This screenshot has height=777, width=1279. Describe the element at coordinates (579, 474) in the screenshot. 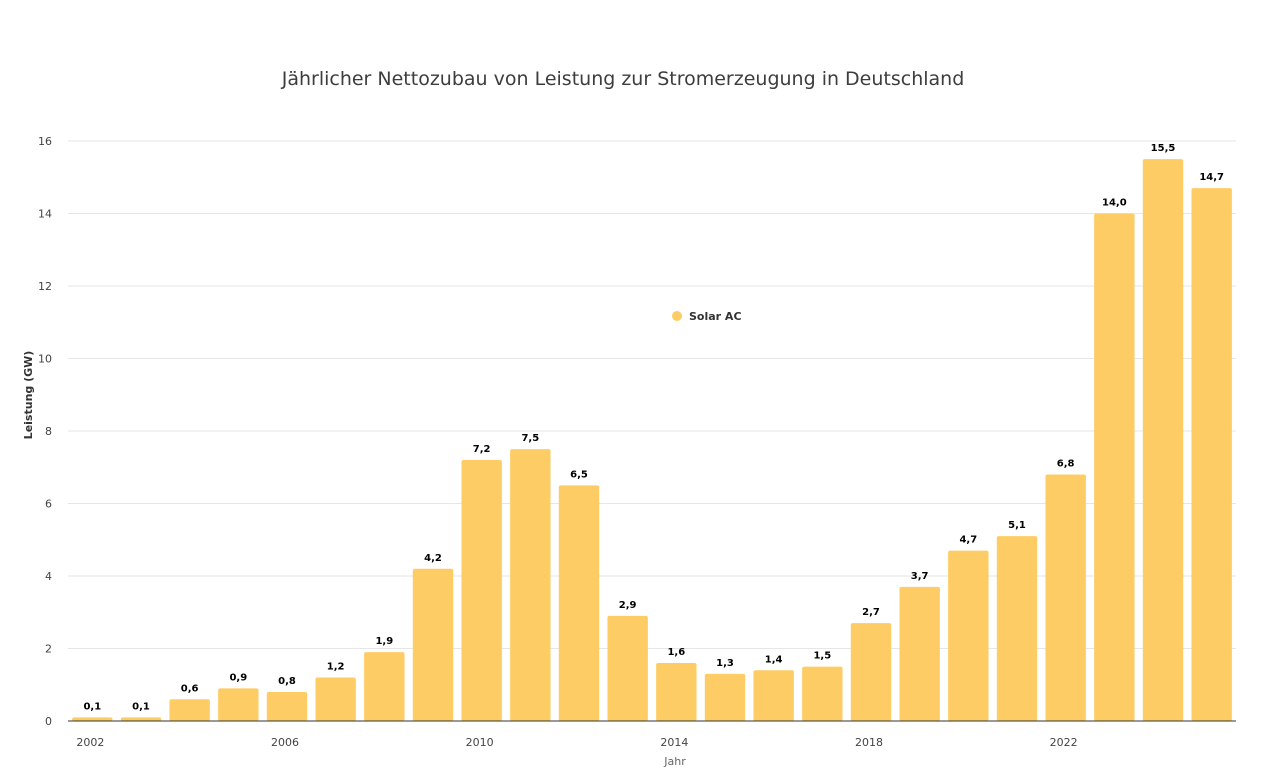

I see `data-label-2012: 6,5` at that location.